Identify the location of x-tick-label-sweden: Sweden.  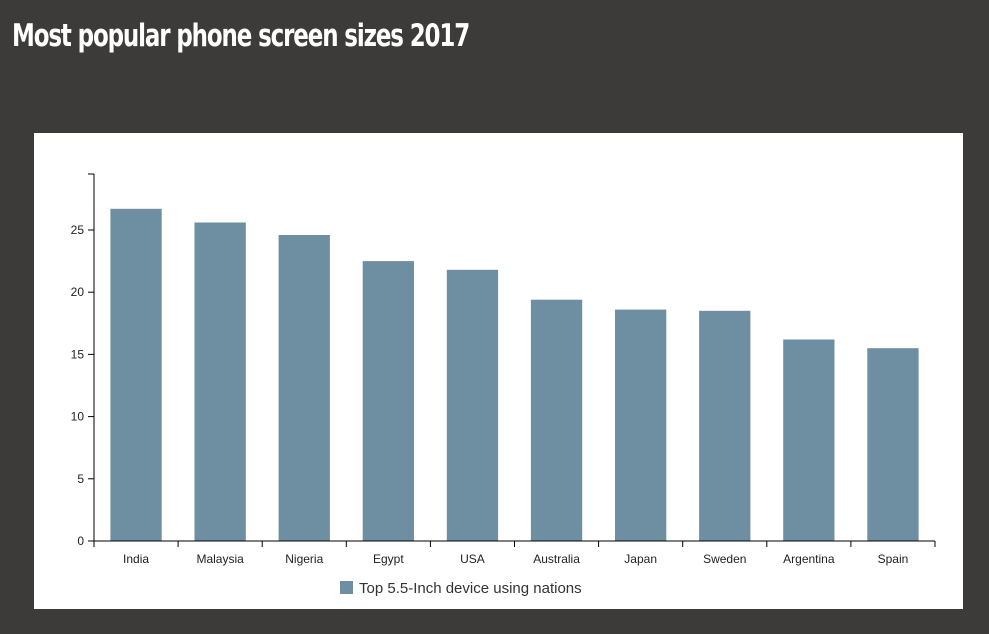
(724, 559).